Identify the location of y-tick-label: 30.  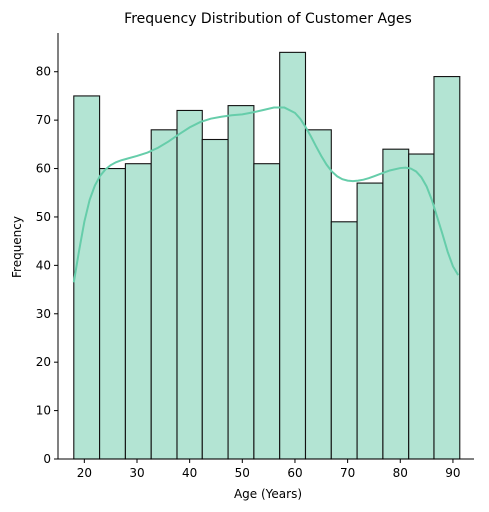
(43, 314).